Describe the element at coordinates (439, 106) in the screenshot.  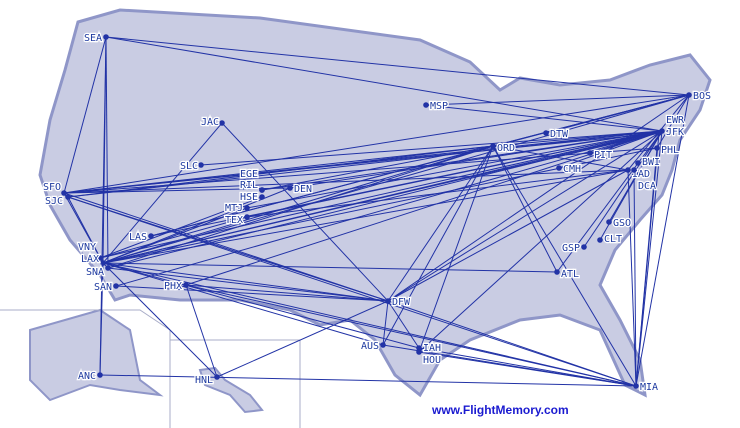
I see `airport-label: MSP` at that location.